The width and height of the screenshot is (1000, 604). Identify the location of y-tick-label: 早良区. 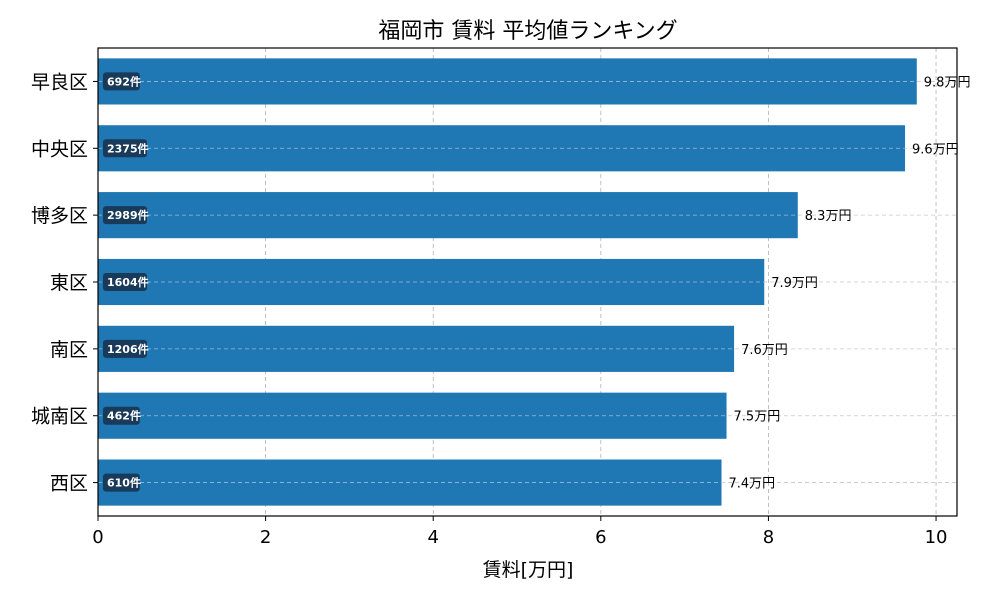
(59, 82).